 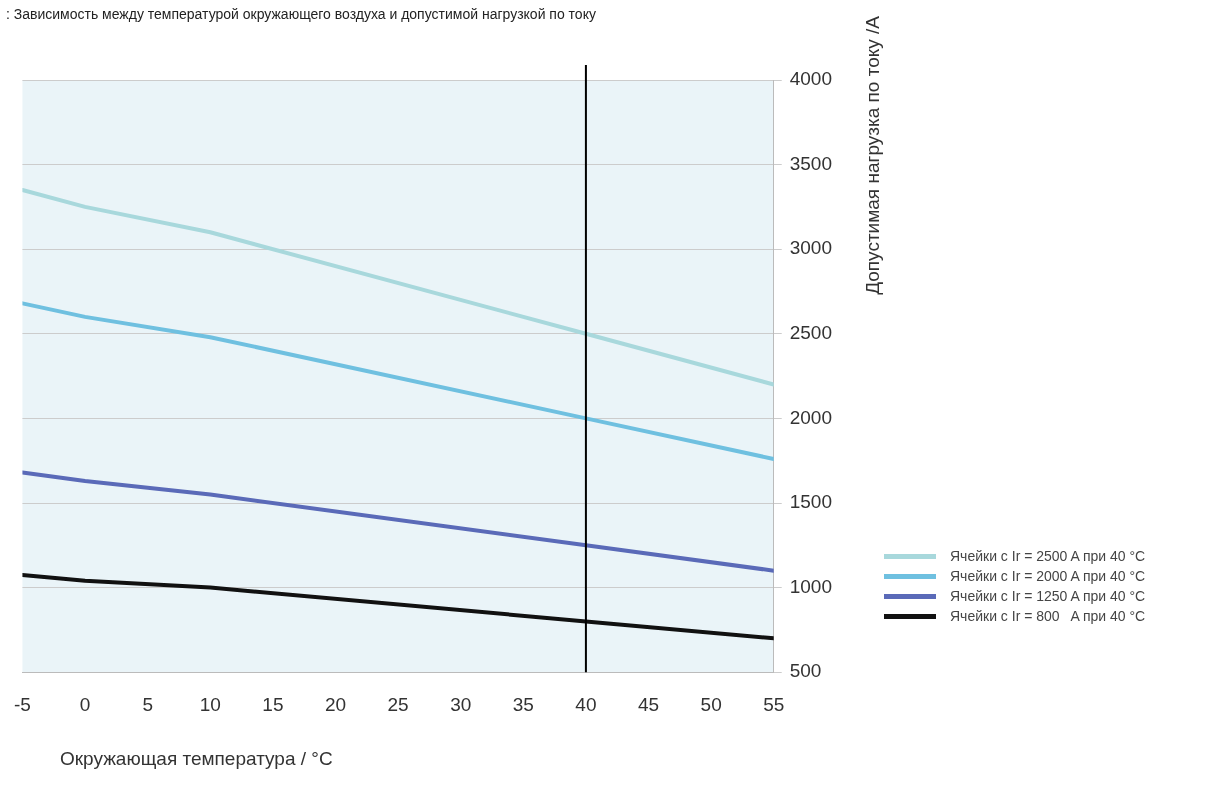 What do you see at coordinates (1048, 556) in the screenshot?
I see `legend-label: Ячейки с Ir = 2500 A при 40 °C` at bounding box center [1048, 556].